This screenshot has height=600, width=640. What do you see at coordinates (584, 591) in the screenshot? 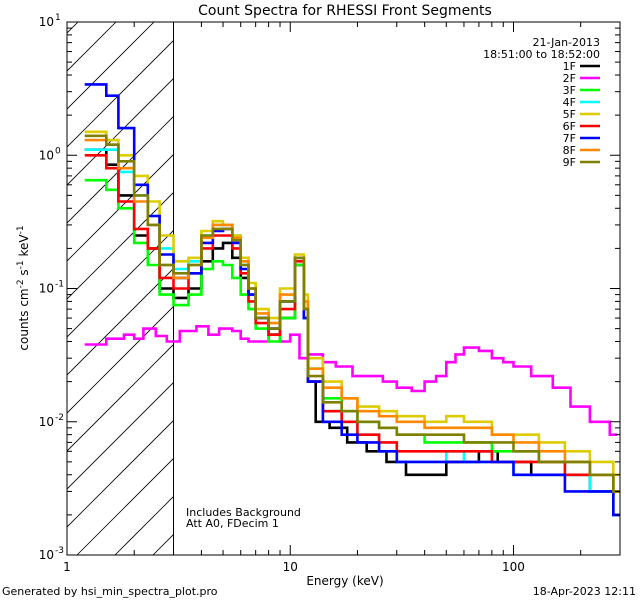
I see `footer-date: 18-Apr-2023 12:11` at bounding box center [584, 591].